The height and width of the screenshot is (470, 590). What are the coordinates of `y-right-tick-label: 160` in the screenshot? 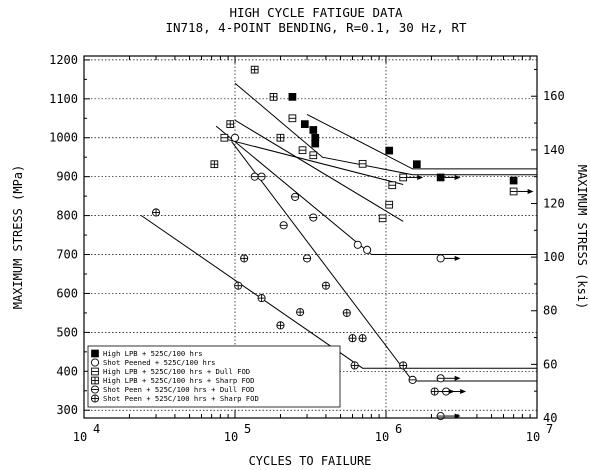 It's located at (554, 96).